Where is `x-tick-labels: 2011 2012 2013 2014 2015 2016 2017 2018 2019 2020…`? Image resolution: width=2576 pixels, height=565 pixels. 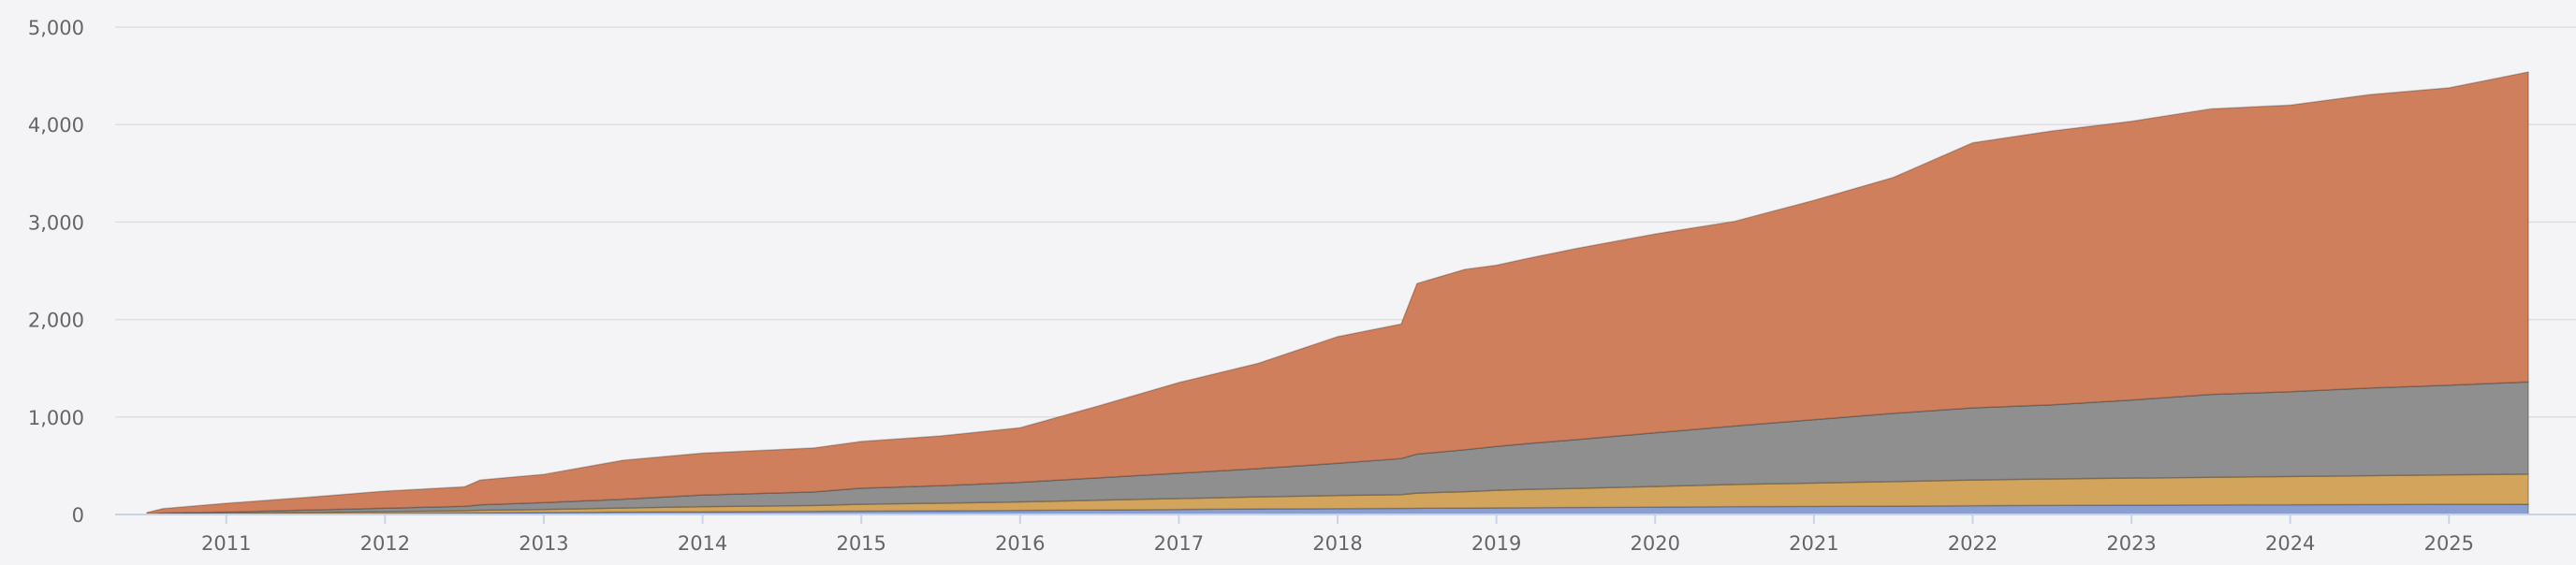
x-tick-labels: 2011 2012 2013 2014 2015 2016 2017 2018 2019 2020… is located at coordinates (1337, 543).